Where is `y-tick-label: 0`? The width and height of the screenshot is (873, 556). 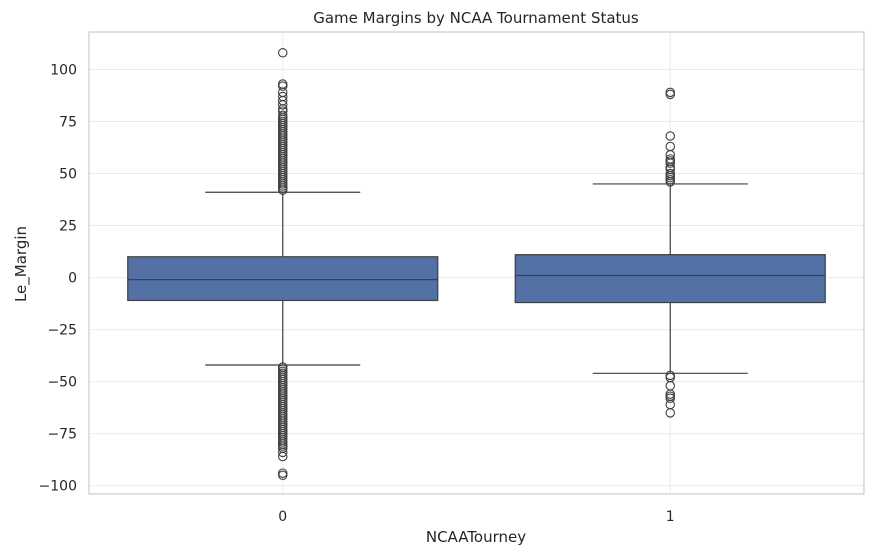 y-tick-label: 0 is located at coordinates (72, 279).